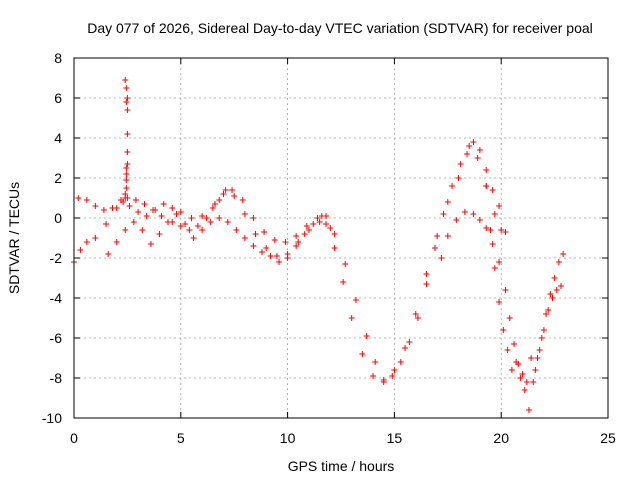 This screenshot has width=640, height=480. What do you see at coordinates (501, 438) in the screenshot?
I see `x-tick-label: 20` at bounding box center [501, 438].